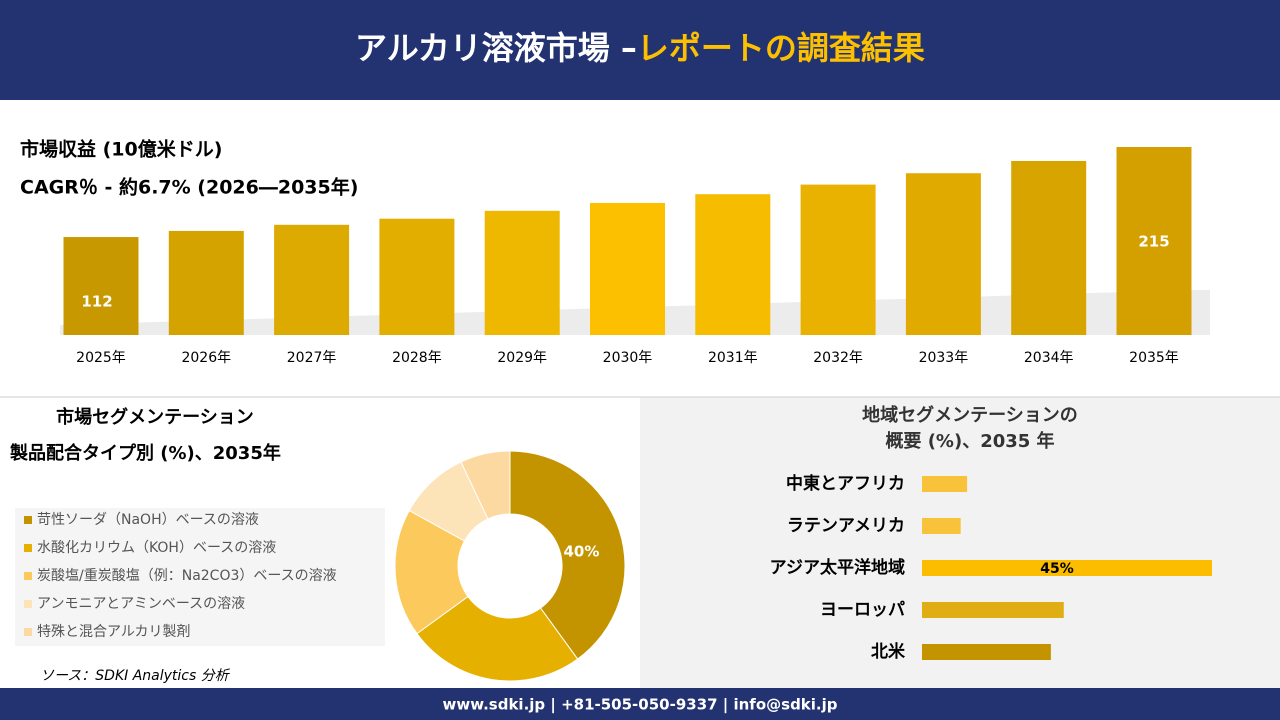 The height and width of the screenshot is (720, 1280). I want to click on chart-title: 市場収益 (10億米ドル), so click(121, 149).